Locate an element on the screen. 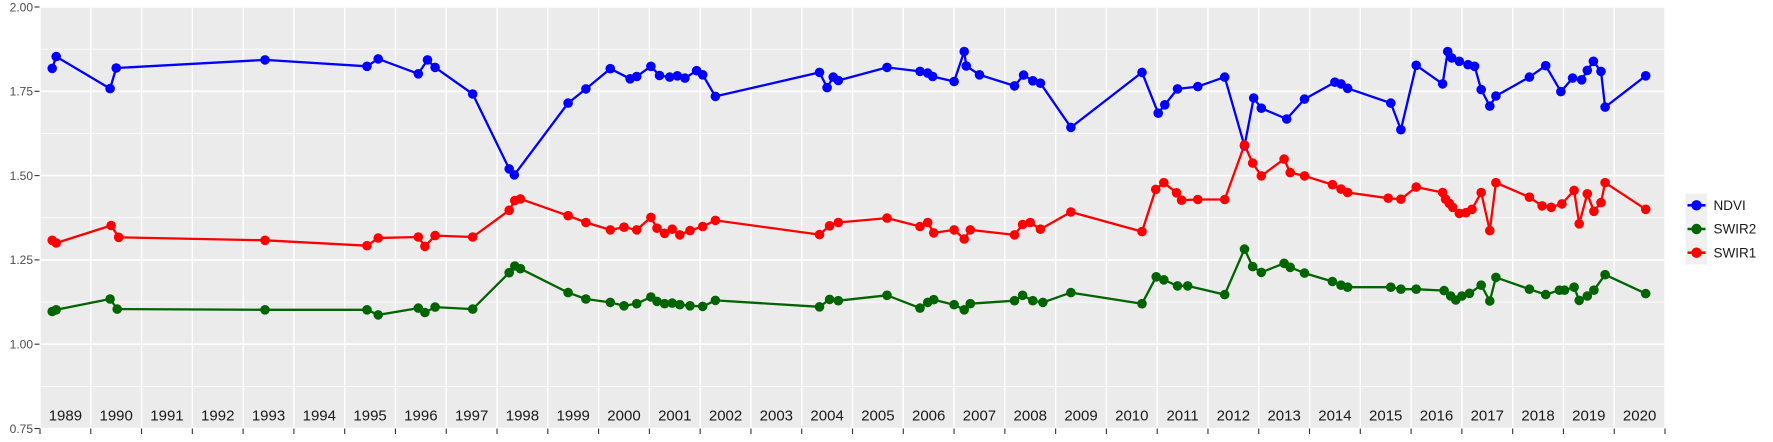 This screenshot has height=442, width=1773. x-axis-label: 1993 is located at coordinates (268, 416).